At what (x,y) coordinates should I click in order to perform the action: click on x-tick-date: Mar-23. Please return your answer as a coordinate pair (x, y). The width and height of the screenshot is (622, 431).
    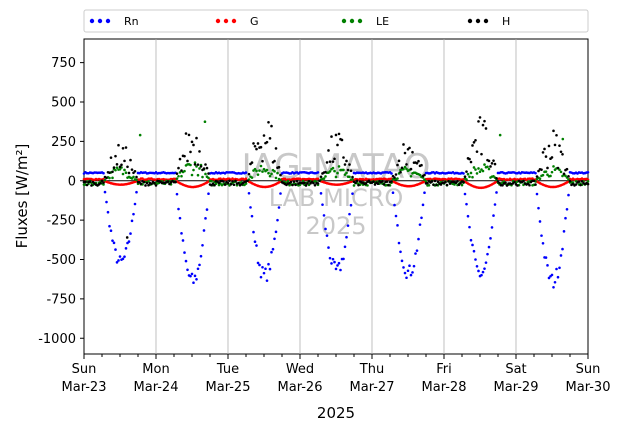
    Looking at the image, I should click on (84, 387).